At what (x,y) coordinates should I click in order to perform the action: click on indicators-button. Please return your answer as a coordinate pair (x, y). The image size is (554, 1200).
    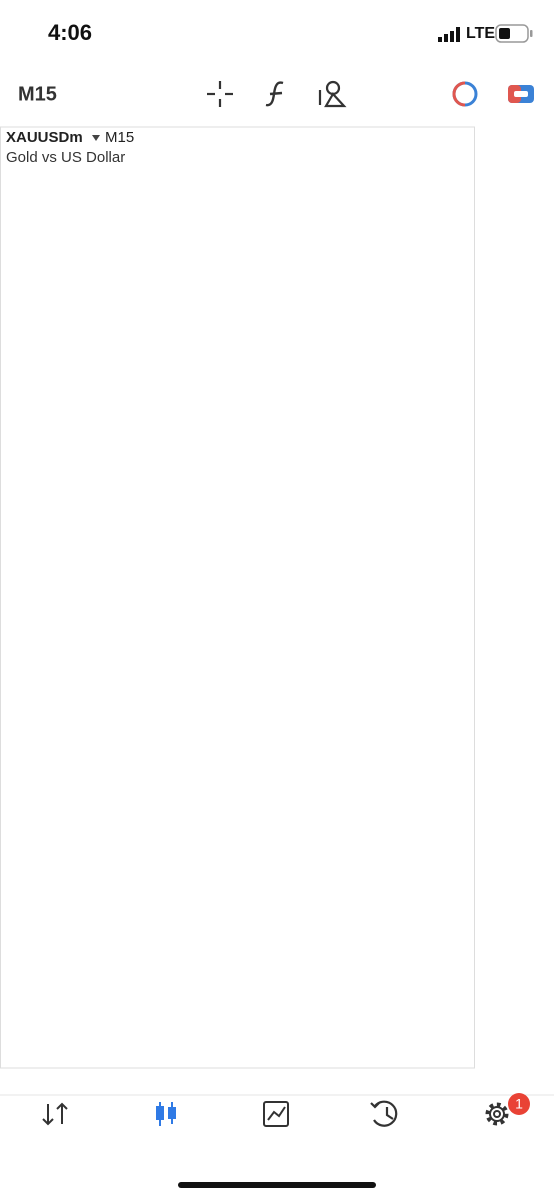
    Looking at the image, I should click on (274, 94).